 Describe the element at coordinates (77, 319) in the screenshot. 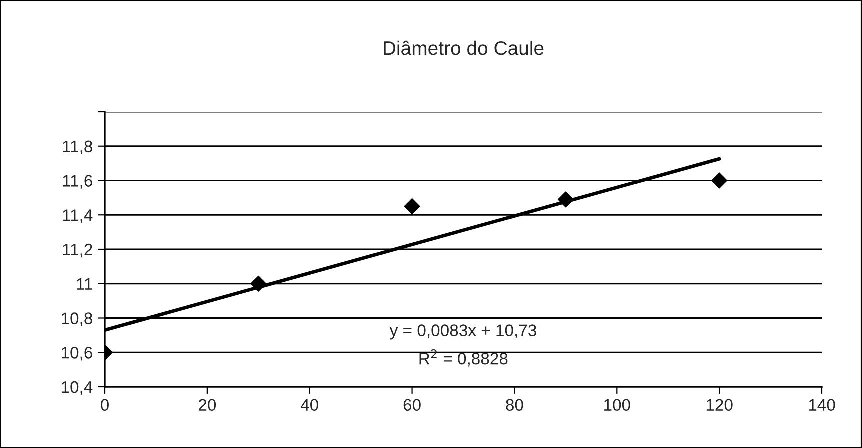

I see `y-tick-label: 10,8` at that location.